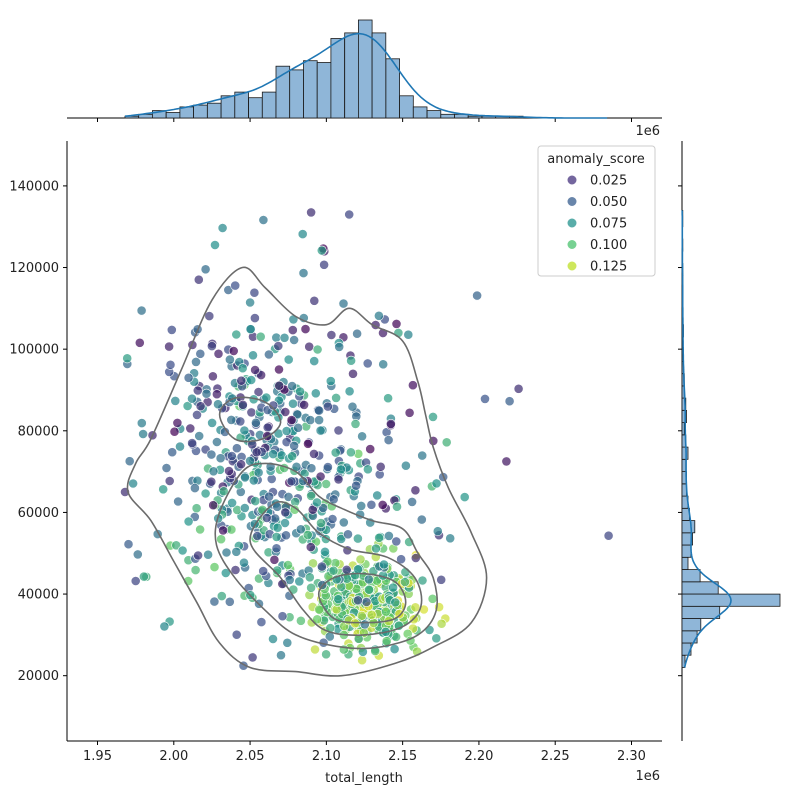 The image size is (800, 800). Describe the element at coordinates (647, 776) in the screenshot. I see `x-axis-scale-label: 1e6` at that location.